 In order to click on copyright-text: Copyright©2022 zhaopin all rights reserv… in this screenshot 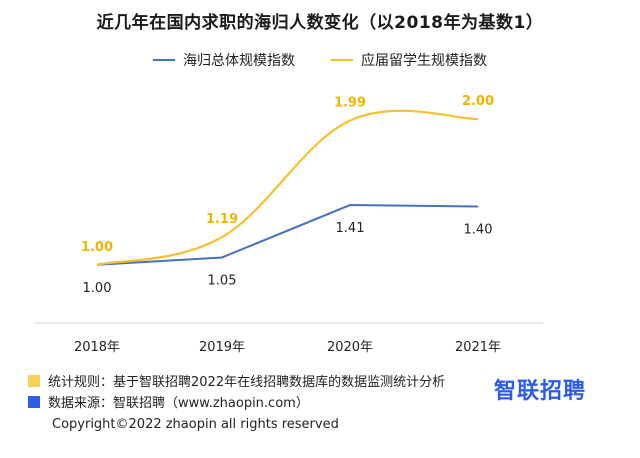, I will do `click(195, 424)`.